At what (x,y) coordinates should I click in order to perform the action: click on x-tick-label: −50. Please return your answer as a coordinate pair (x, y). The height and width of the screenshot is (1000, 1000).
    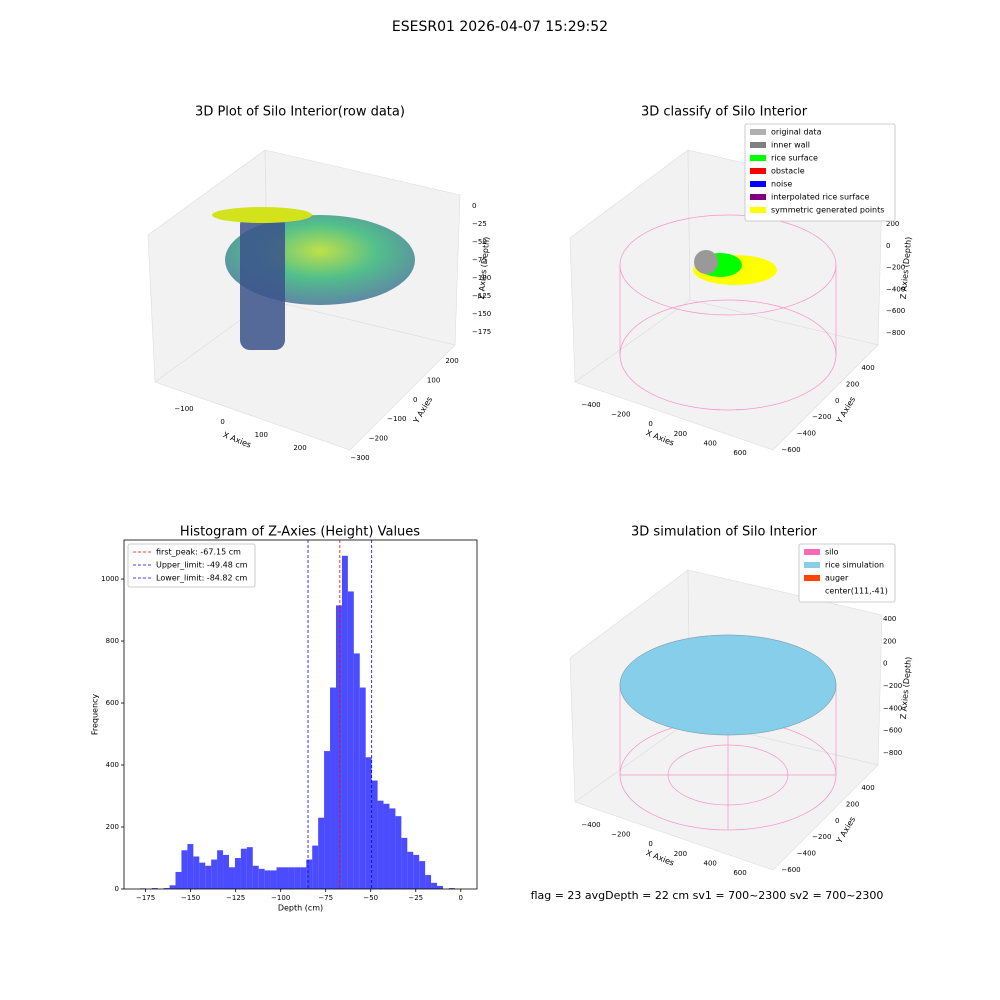
    Looking at the image, I should click on (370, 898).